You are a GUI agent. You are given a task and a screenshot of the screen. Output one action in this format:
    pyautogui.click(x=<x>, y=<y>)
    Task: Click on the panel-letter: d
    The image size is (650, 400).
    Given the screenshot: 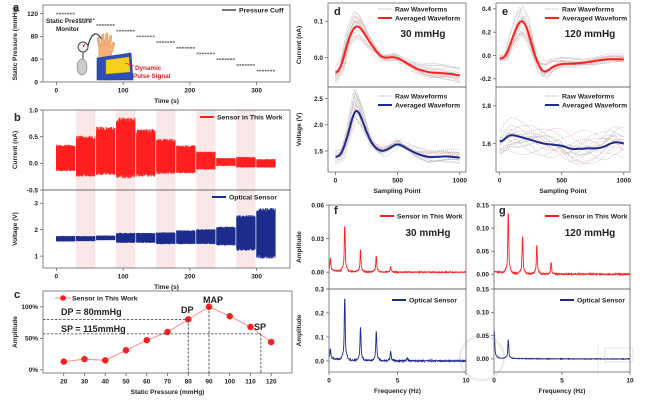 What is the action you would take?
    pyautogui.click(x=337, y=12)
    